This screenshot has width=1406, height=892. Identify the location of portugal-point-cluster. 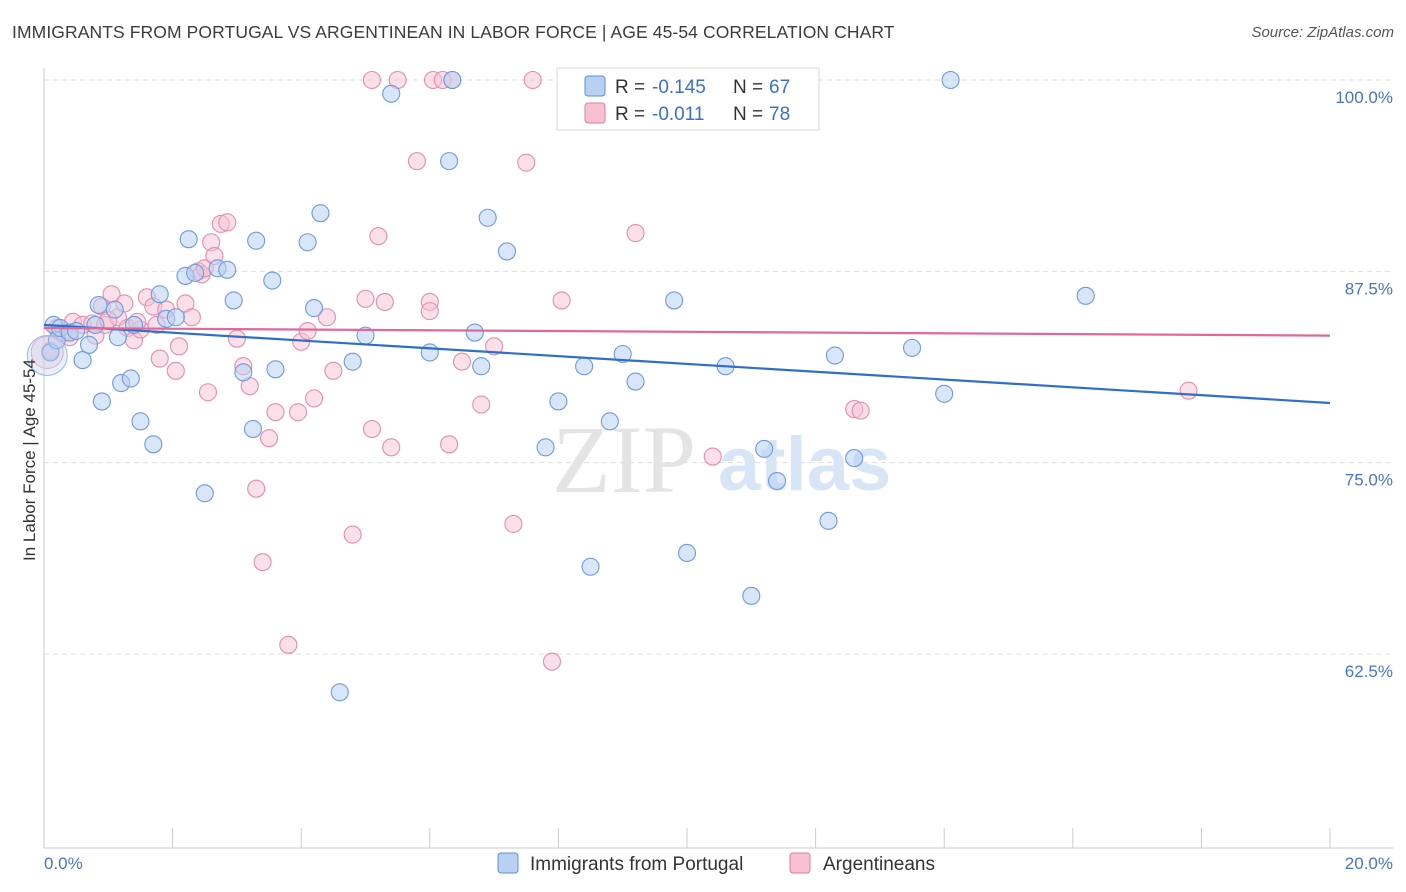
(47, 356).